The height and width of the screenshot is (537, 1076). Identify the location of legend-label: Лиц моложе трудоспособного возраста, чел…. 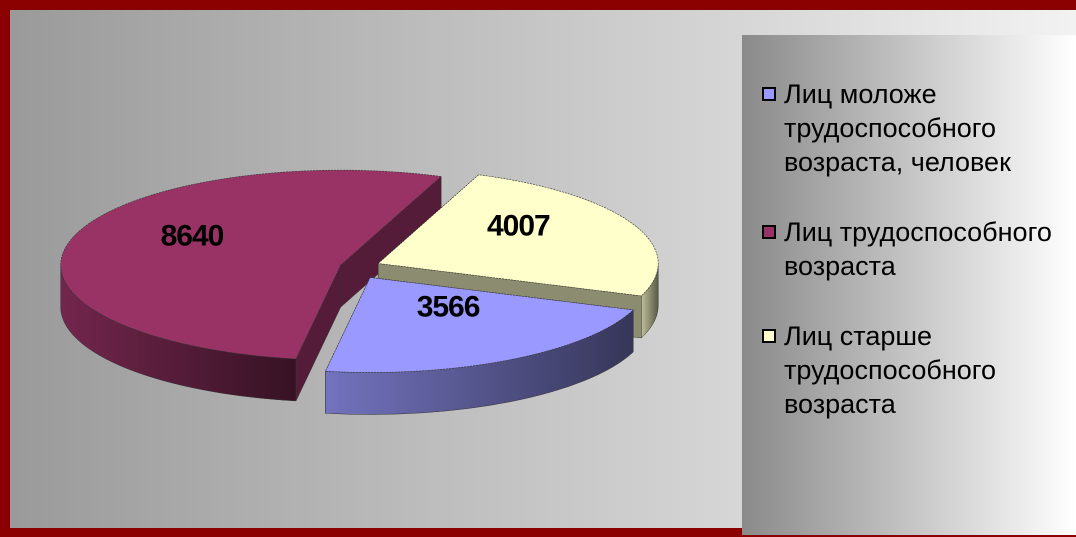
(897, 128).